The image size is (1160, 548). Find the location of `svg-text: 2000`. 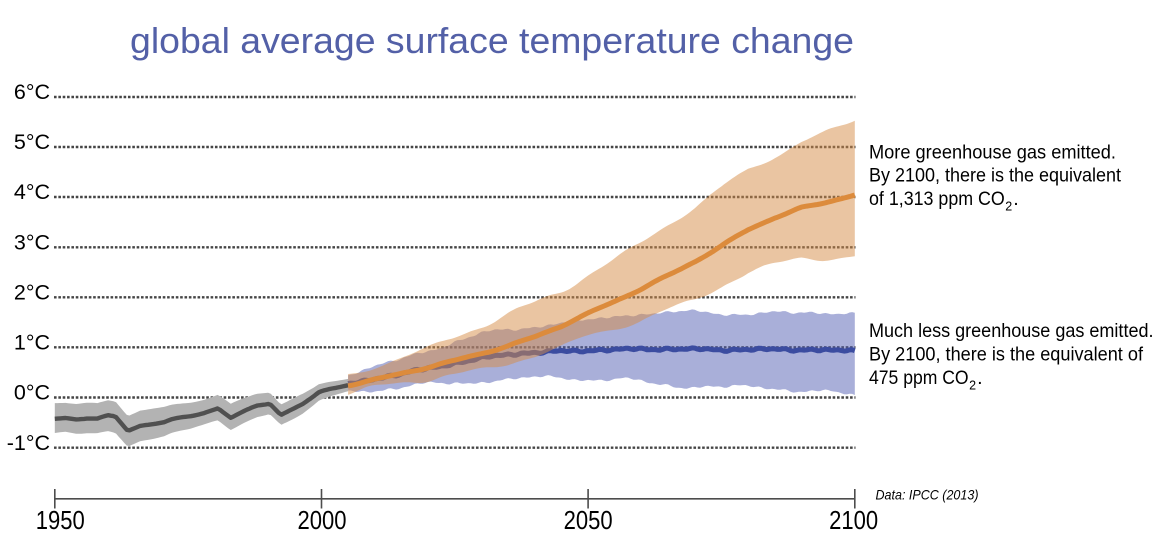

svg-text: 2000 is located at coordinates (322, 520).